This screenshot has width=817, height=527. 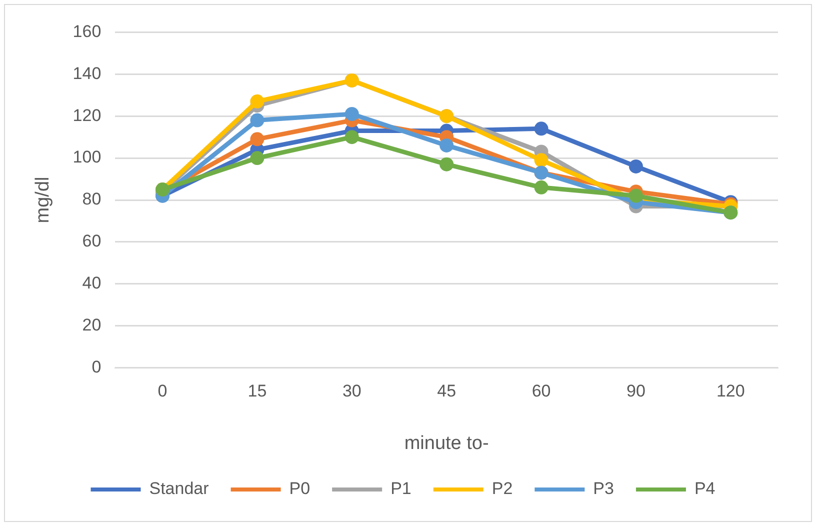 I want to click on y-tick-label: 40, so click(x=92, y=283).